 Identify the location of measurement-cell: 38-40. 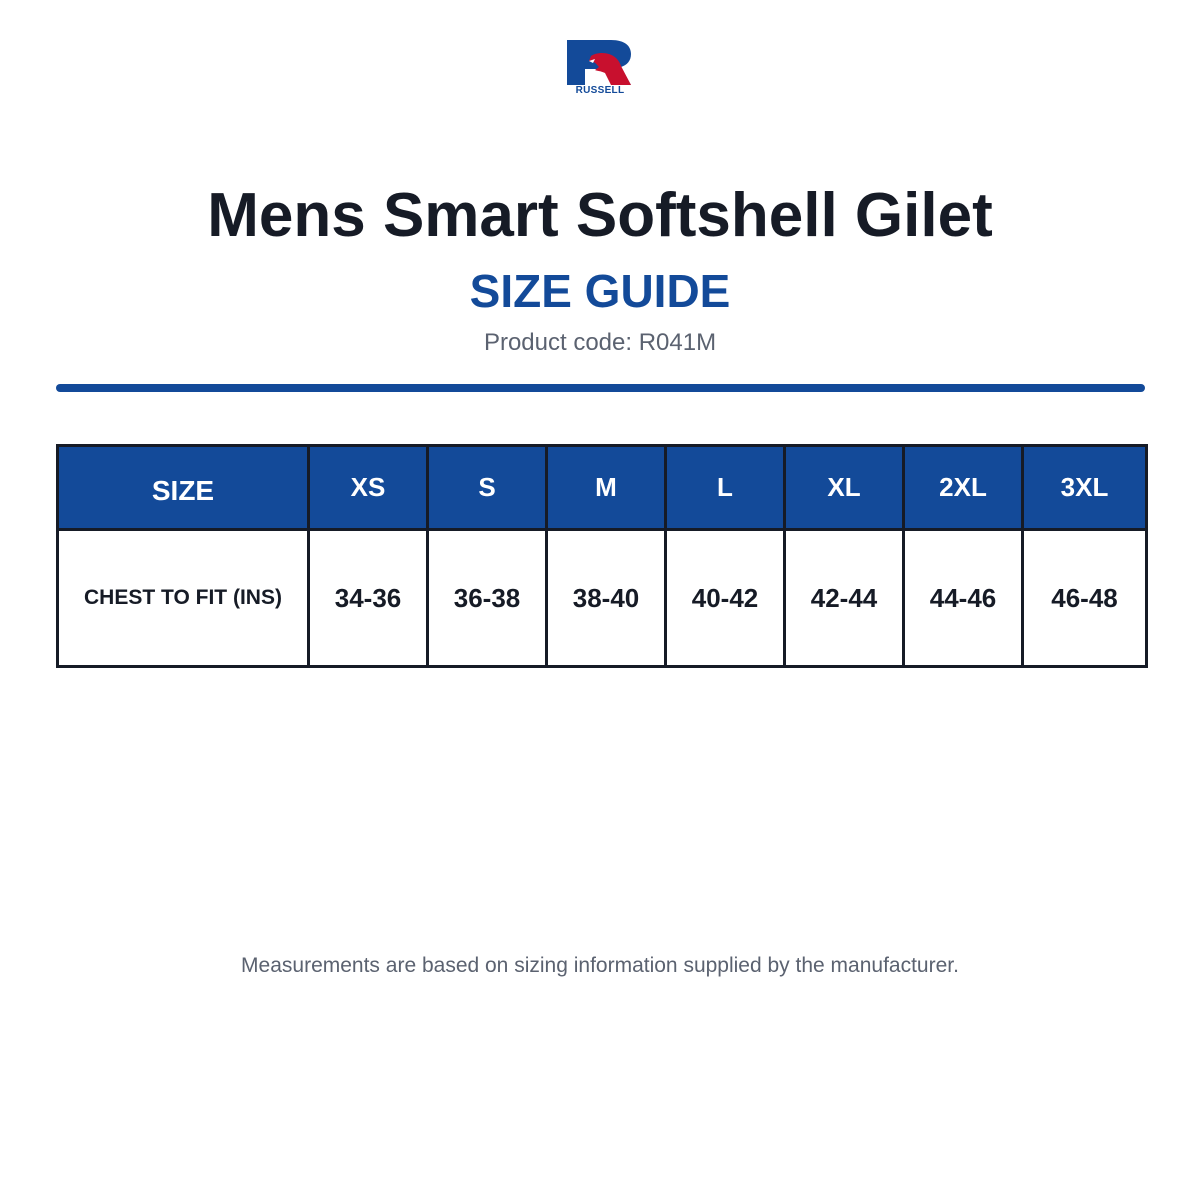
(606, 598).